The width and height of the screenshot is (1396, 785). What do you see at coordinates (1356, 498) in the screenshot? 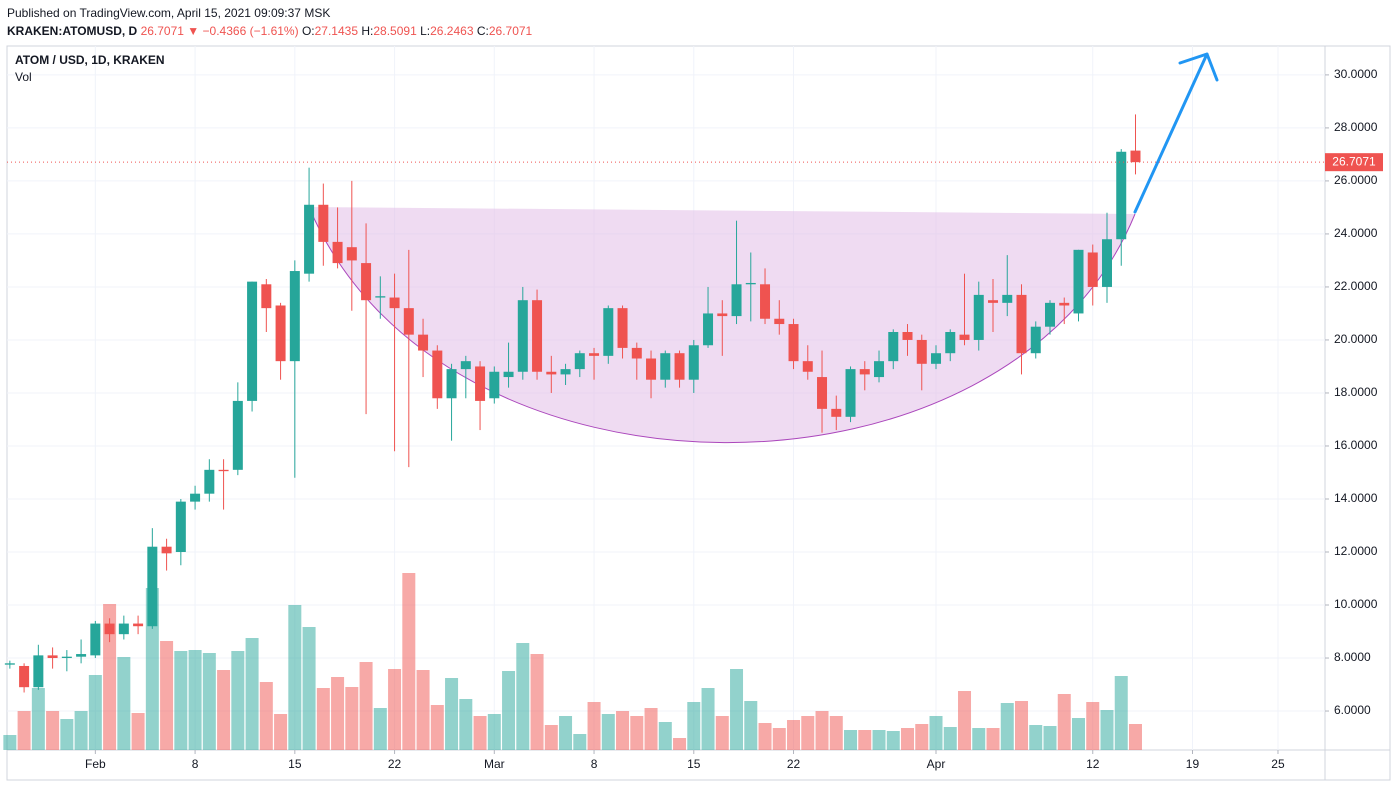
I see `y-tick-label: 14.0000` at bounding box center [1356, 498].